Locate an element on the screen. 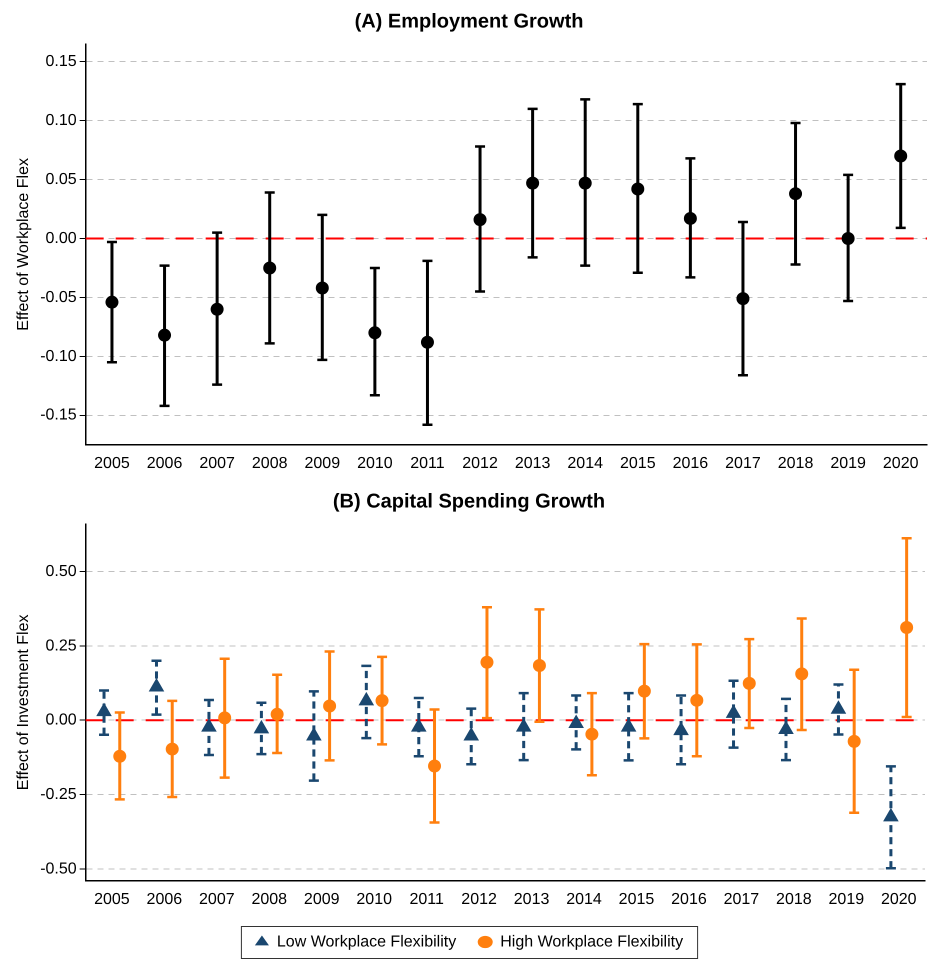 The height and width of the screenshot is (964, 934). legend-label: Low Workplace Flexibility is located at coordinates (366, 941).